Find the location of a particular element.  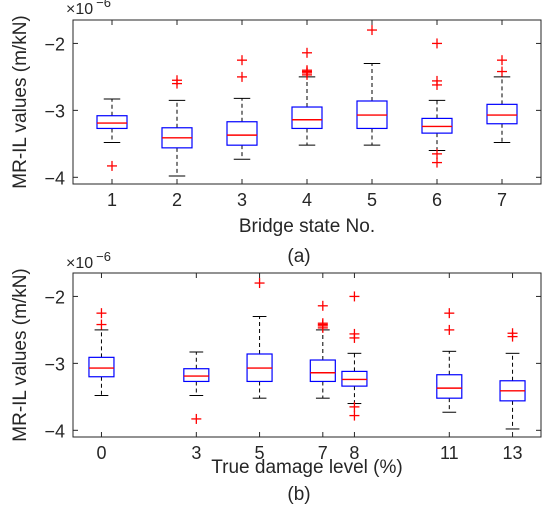

x-tick-label: 2 is located at coordinates (177, 200).